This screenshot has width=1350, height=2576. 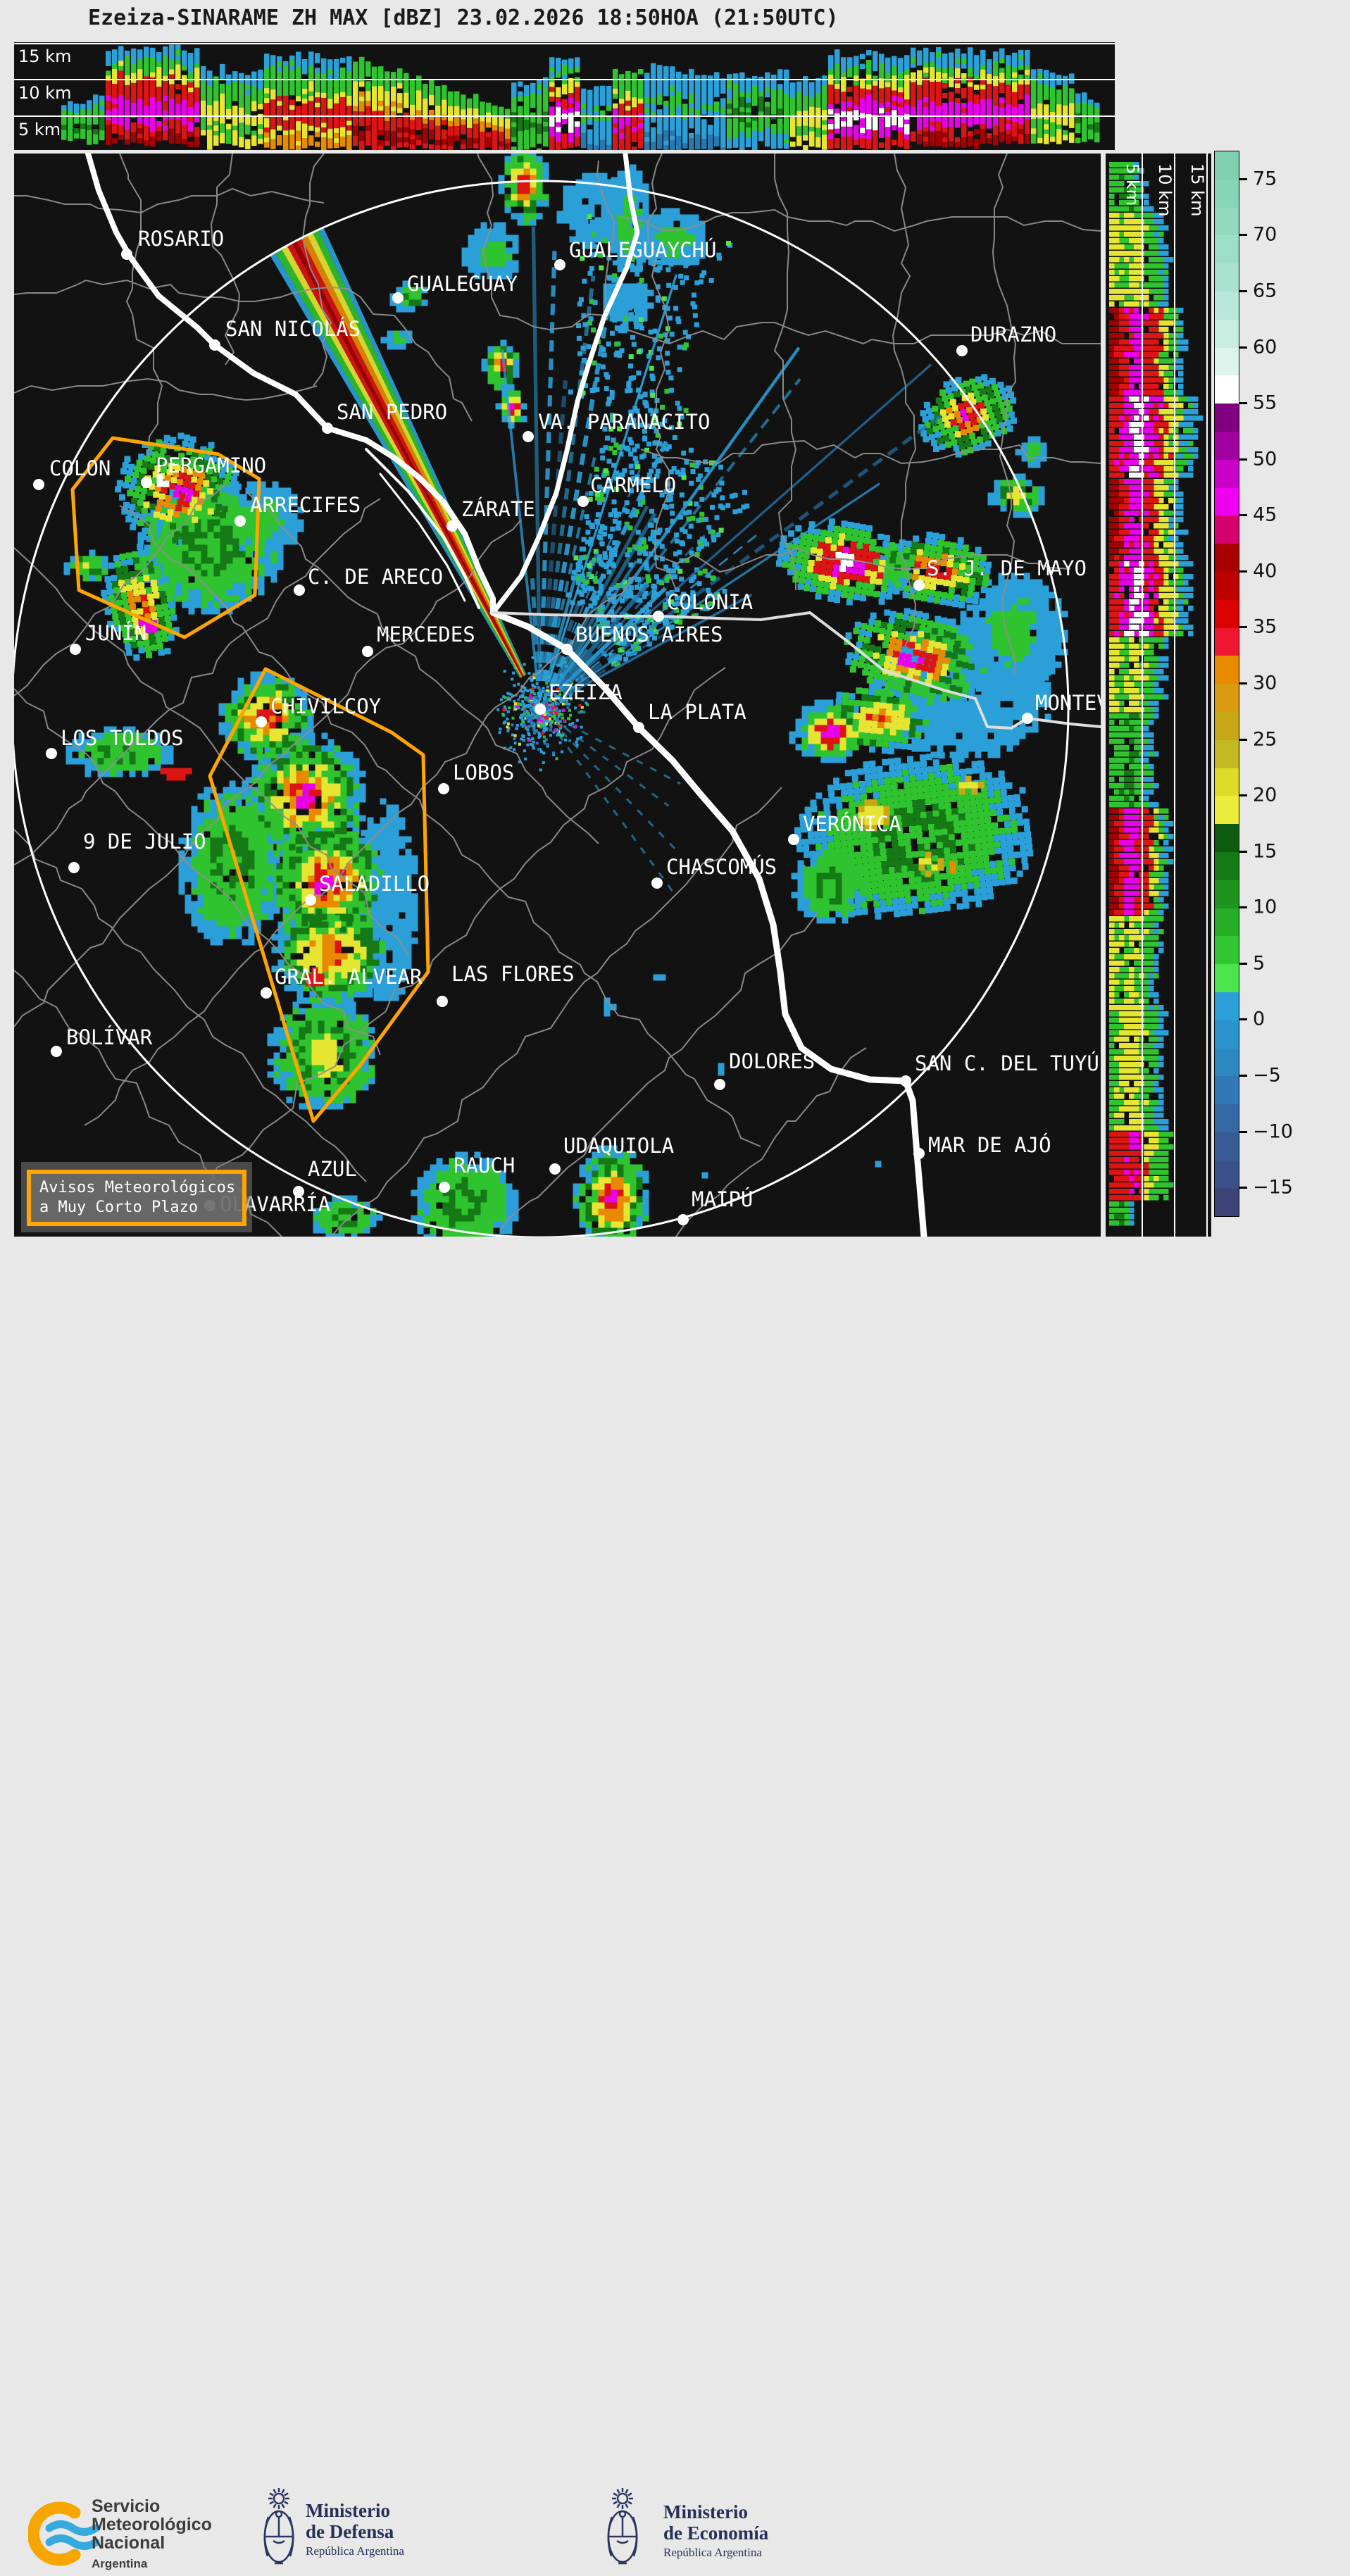 What do you see at coordinates (796, 670) in the screenshot?
I see `uruguay-coast` at bounding box center [796, 670].